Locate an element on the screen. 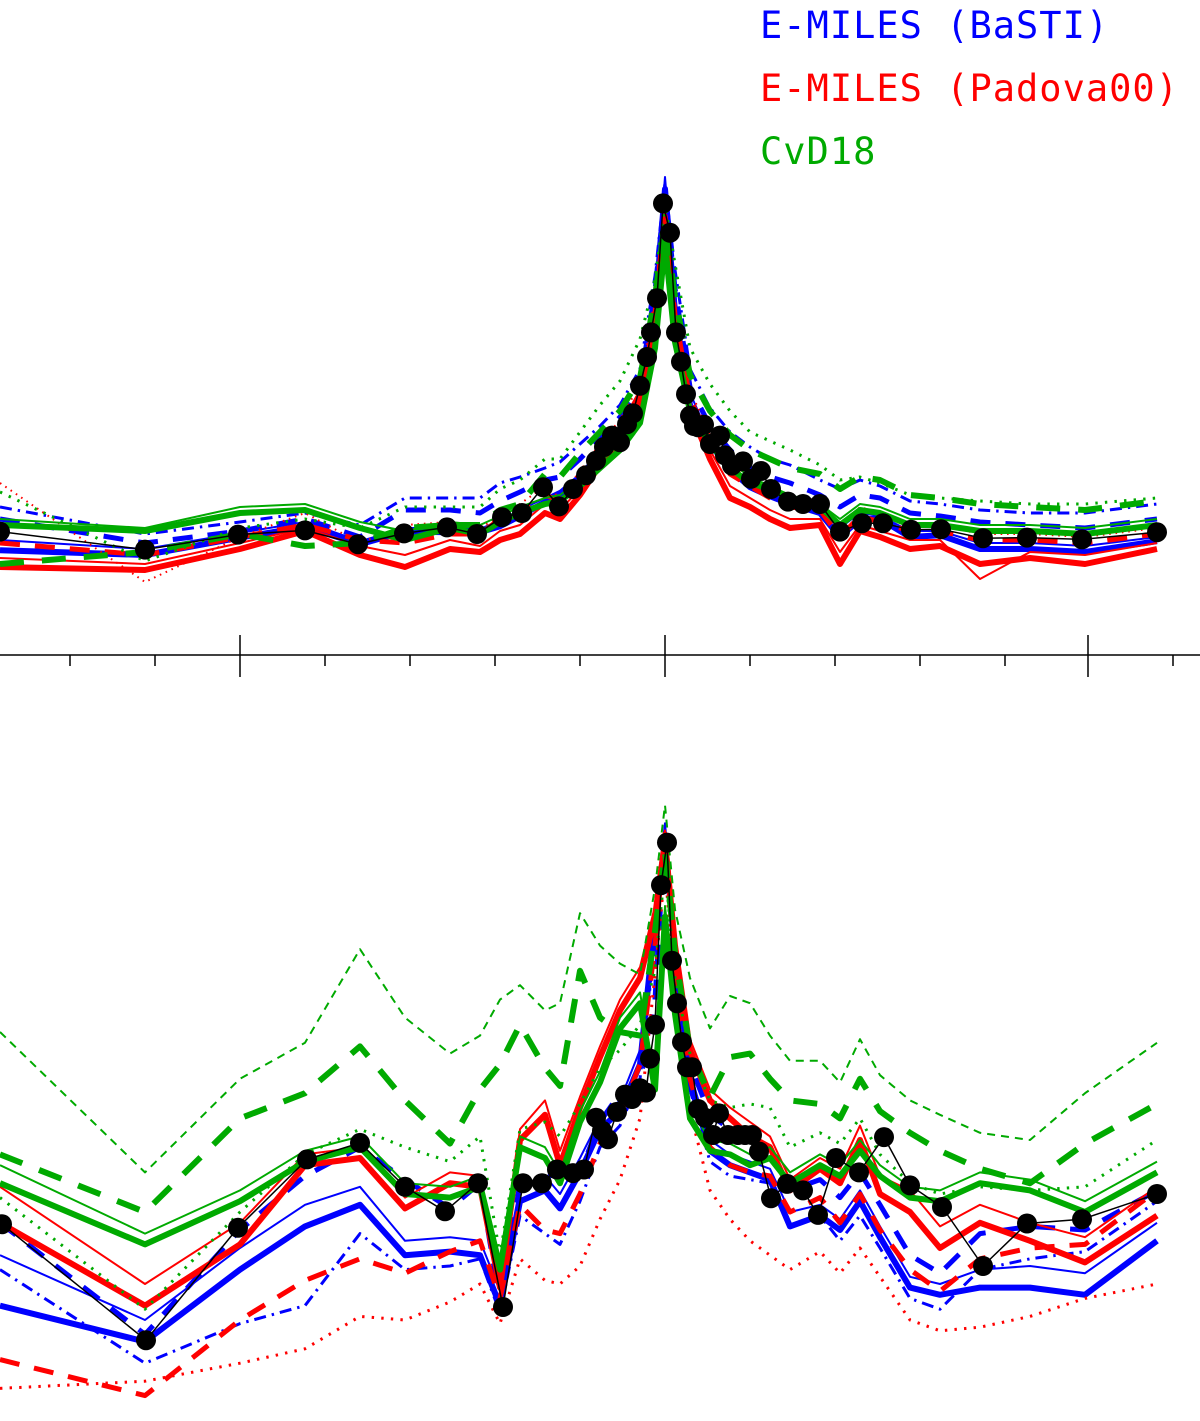 Image resolution: width=1200 pixels, height=1421 pixels. legend-entry-padova00: E-MILES (Padova00) is located at coordinates (969, 88).